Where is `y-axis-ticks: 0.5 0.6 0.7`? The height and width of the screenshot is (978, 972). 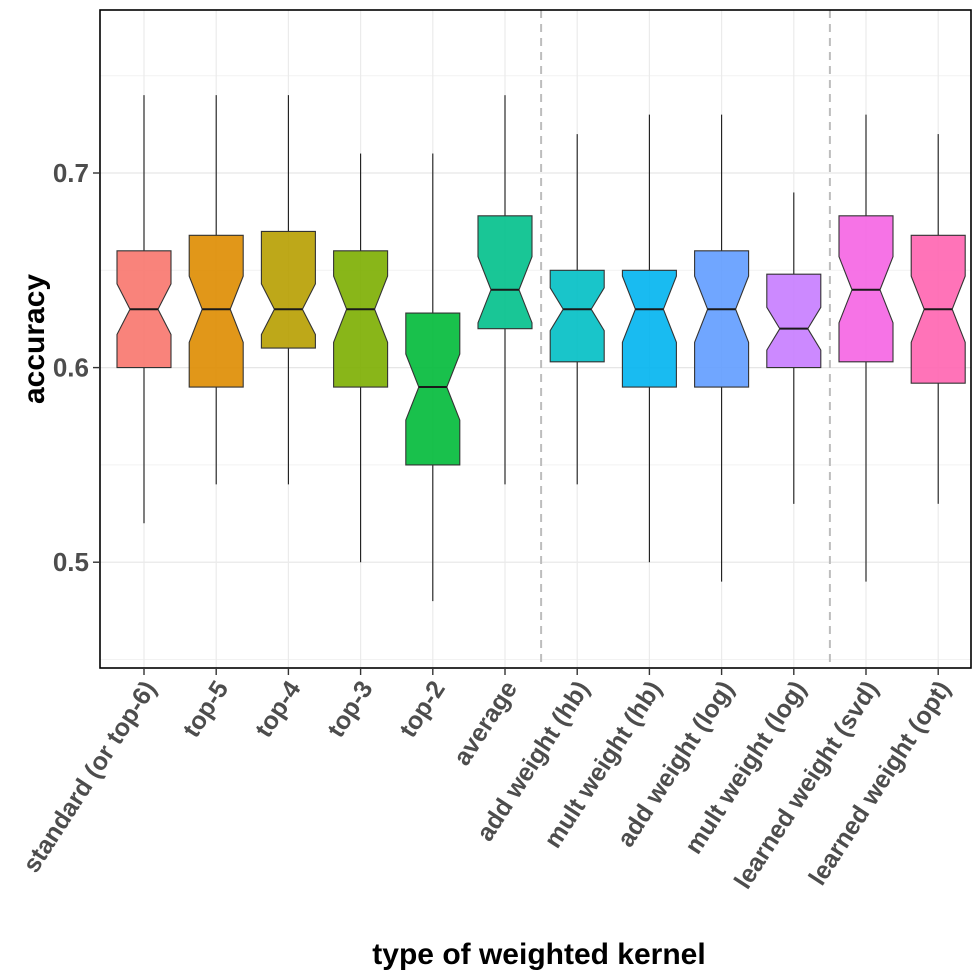 y-axis-ticks: 0.5 0.6 0.7 is located at coordinates (76, 367).